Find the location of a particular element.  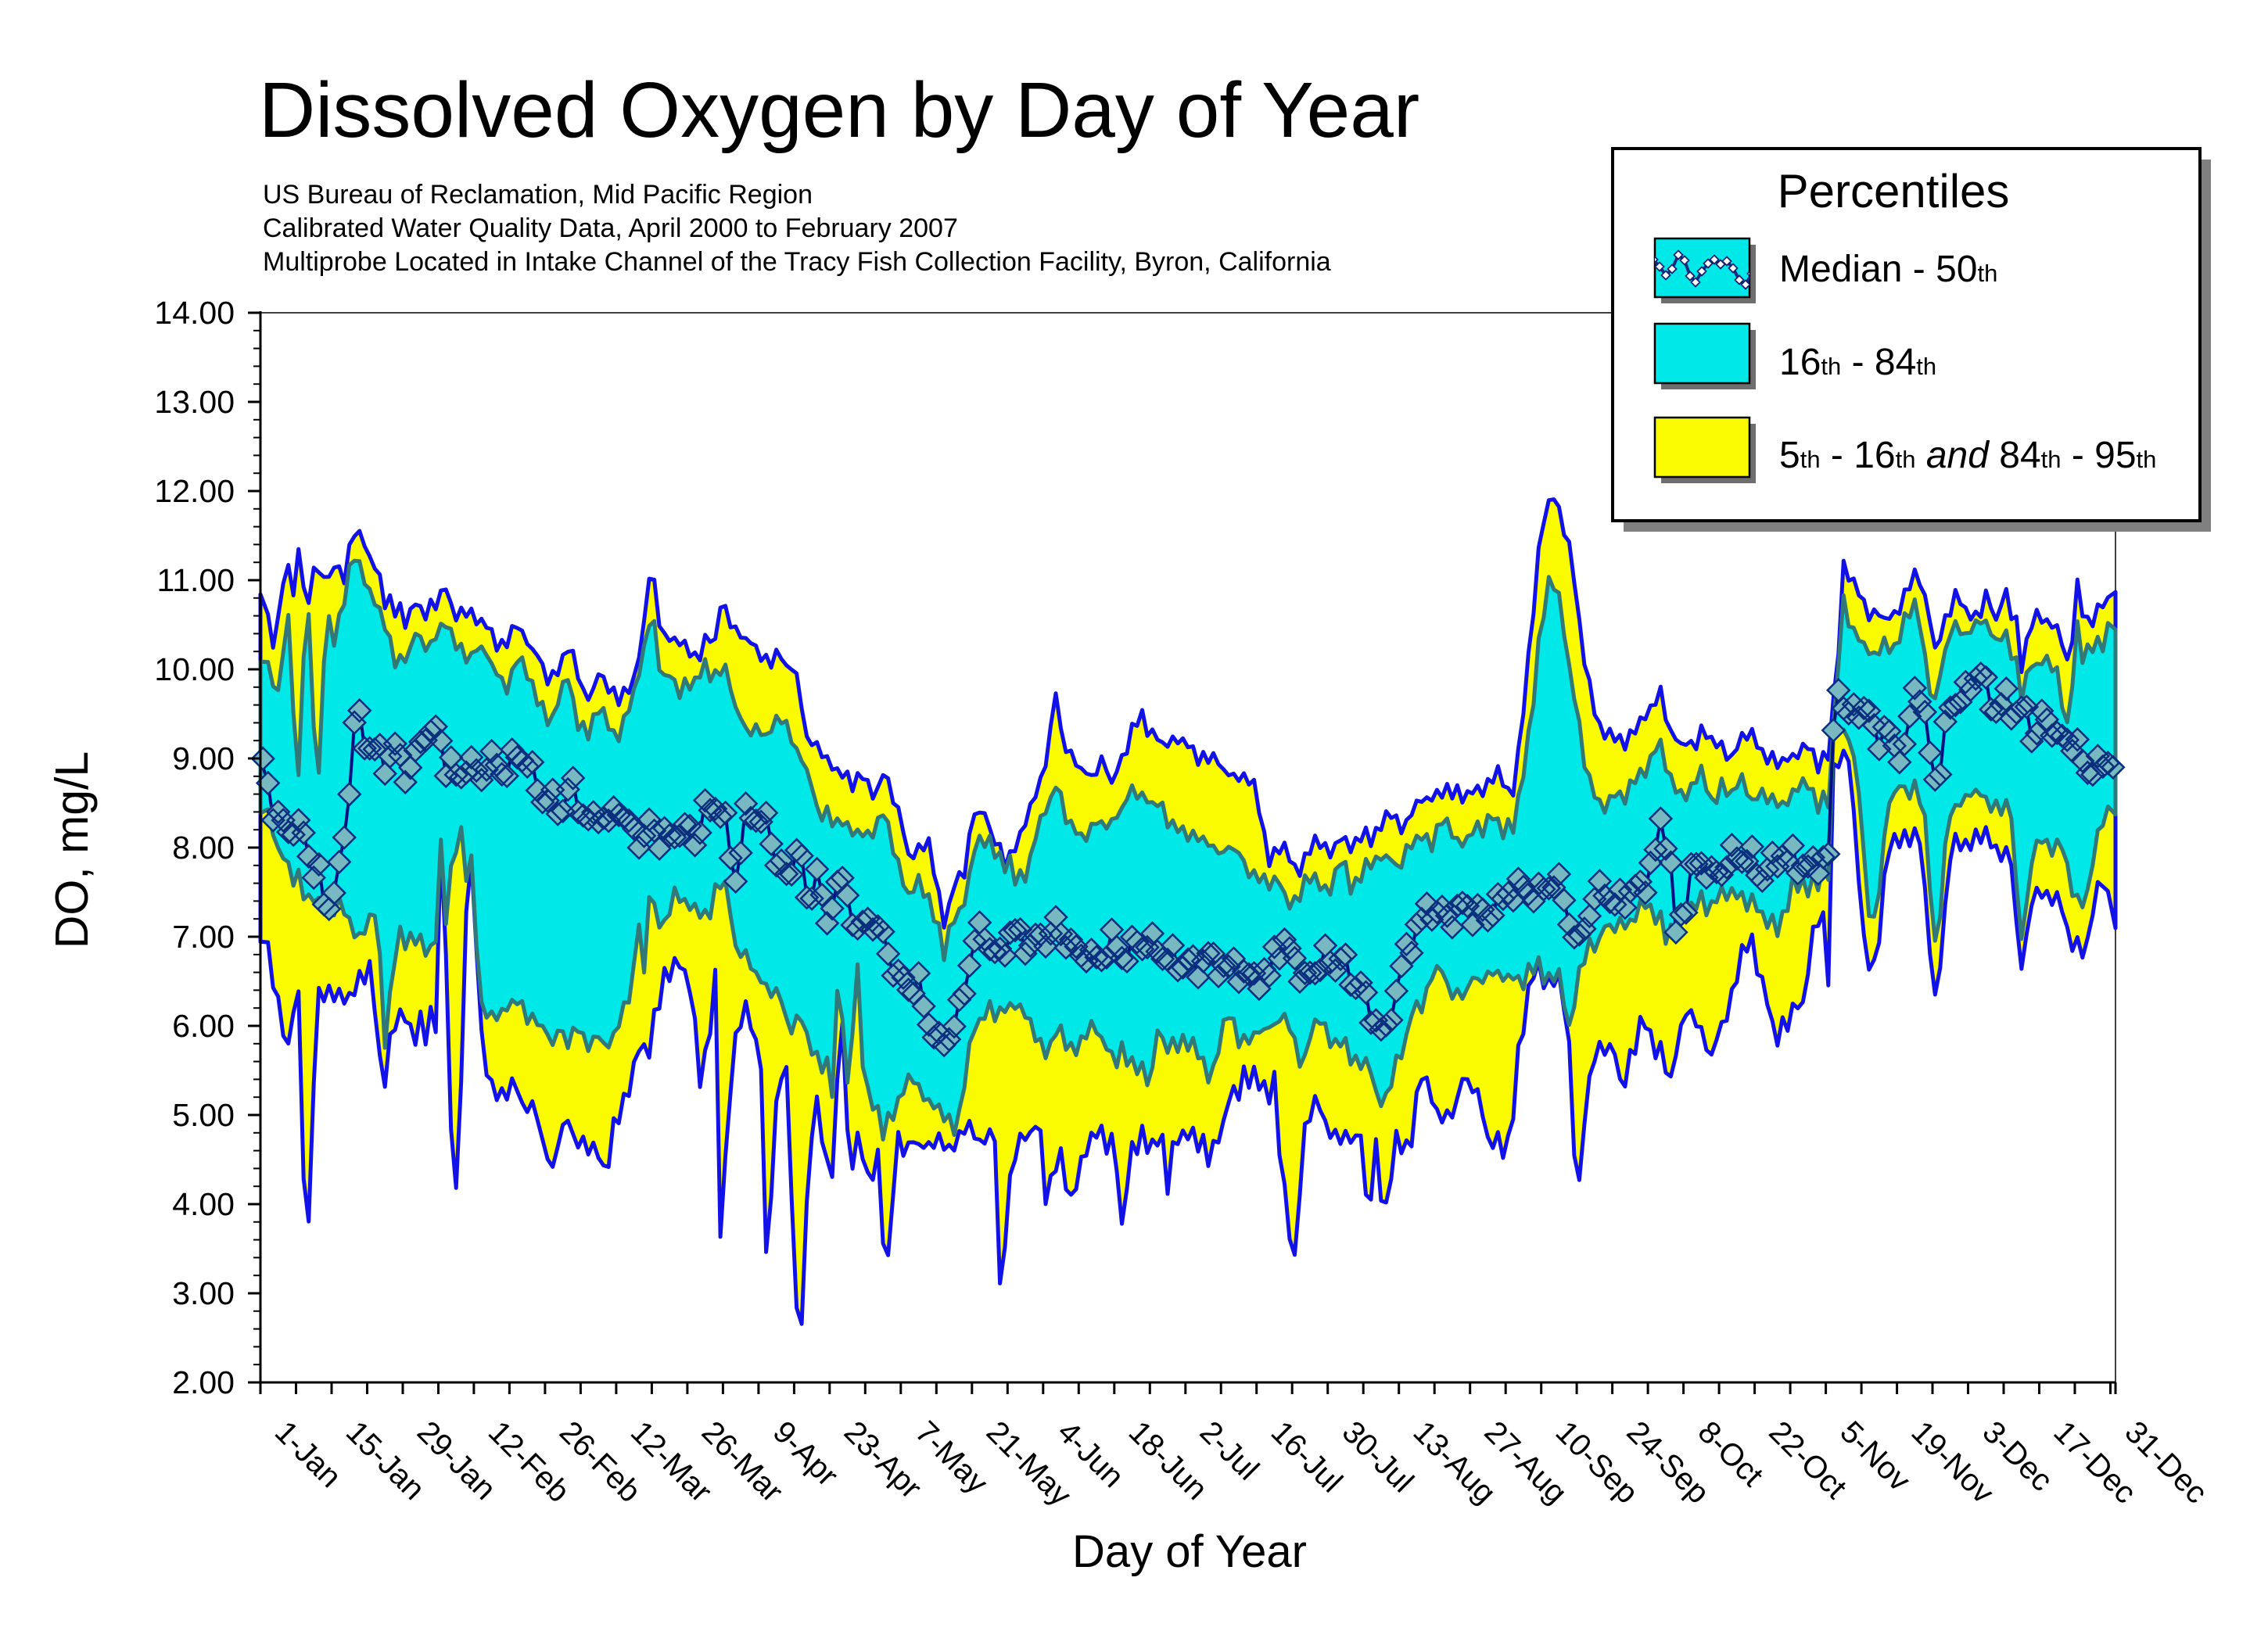

svg-text: 10.00 is located at coordinates (194, 669).